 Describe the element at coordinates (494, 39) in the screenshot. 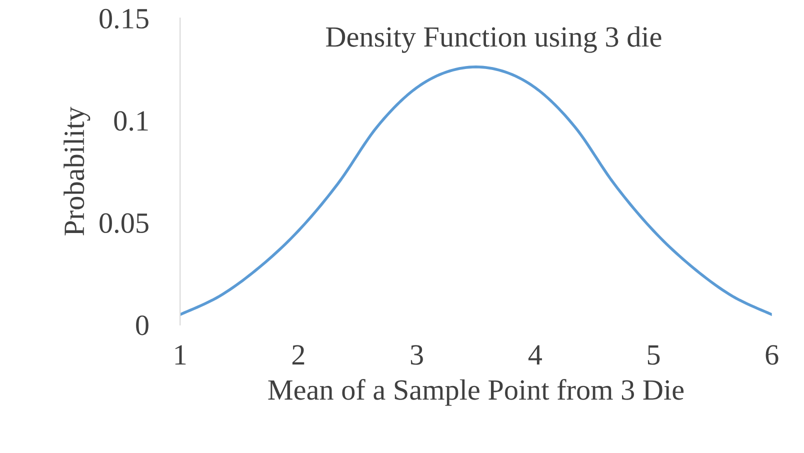

I see `chart-title: Density Function using 3 die` at that location.